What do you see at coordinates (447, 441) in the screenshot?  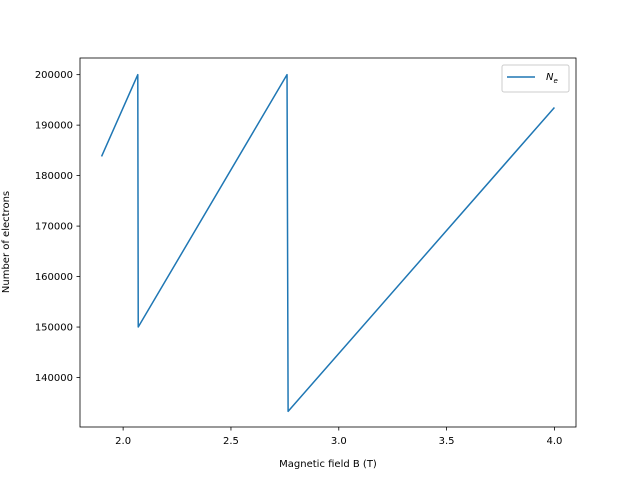 I see `x-tick-label: 3.5` at bounding box center [447, 441].